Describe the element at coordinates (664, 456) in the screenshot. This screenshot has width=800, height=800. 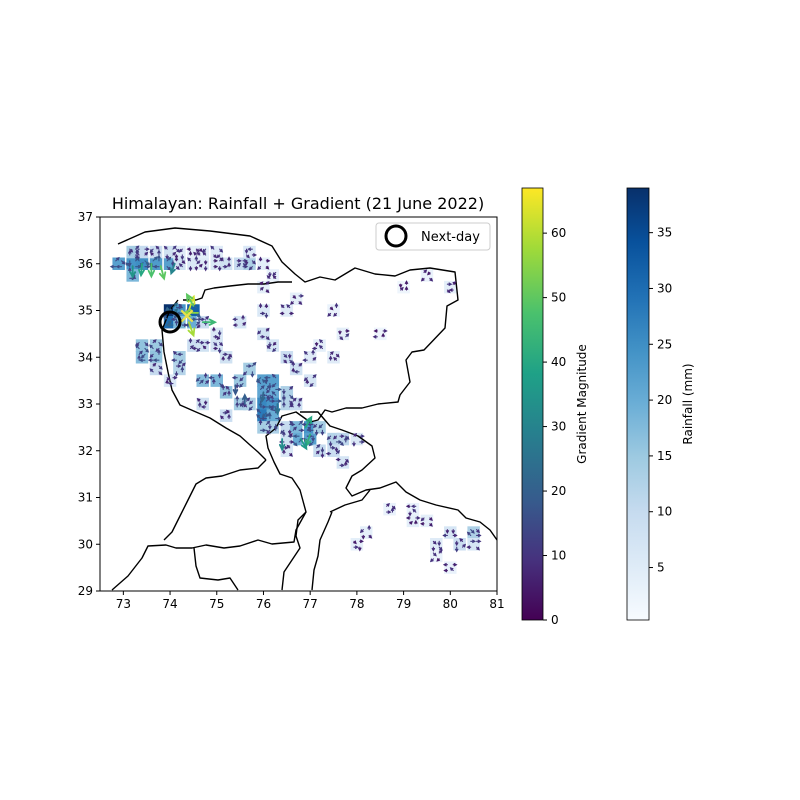
I see `colorbar-tick-label: 15` at that location.